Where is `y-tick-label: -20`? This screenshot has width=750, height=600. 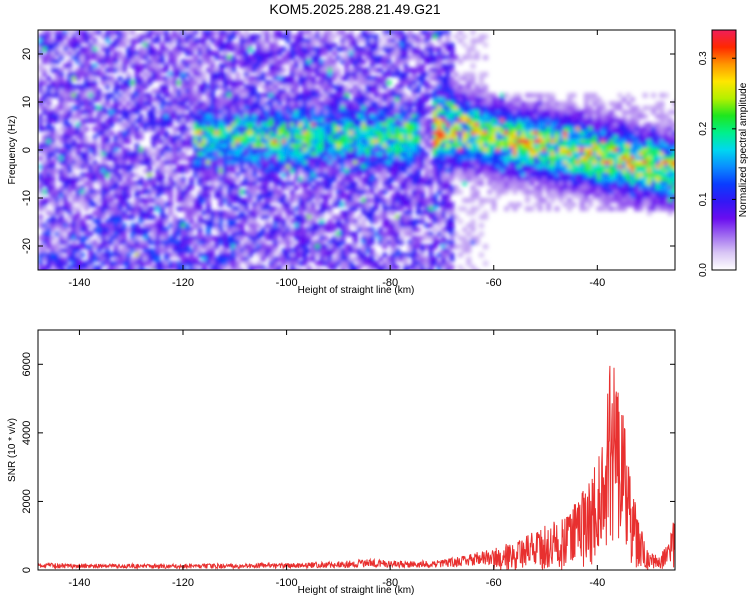
y-tick-label: -20 is located at coordinates (27, 246).